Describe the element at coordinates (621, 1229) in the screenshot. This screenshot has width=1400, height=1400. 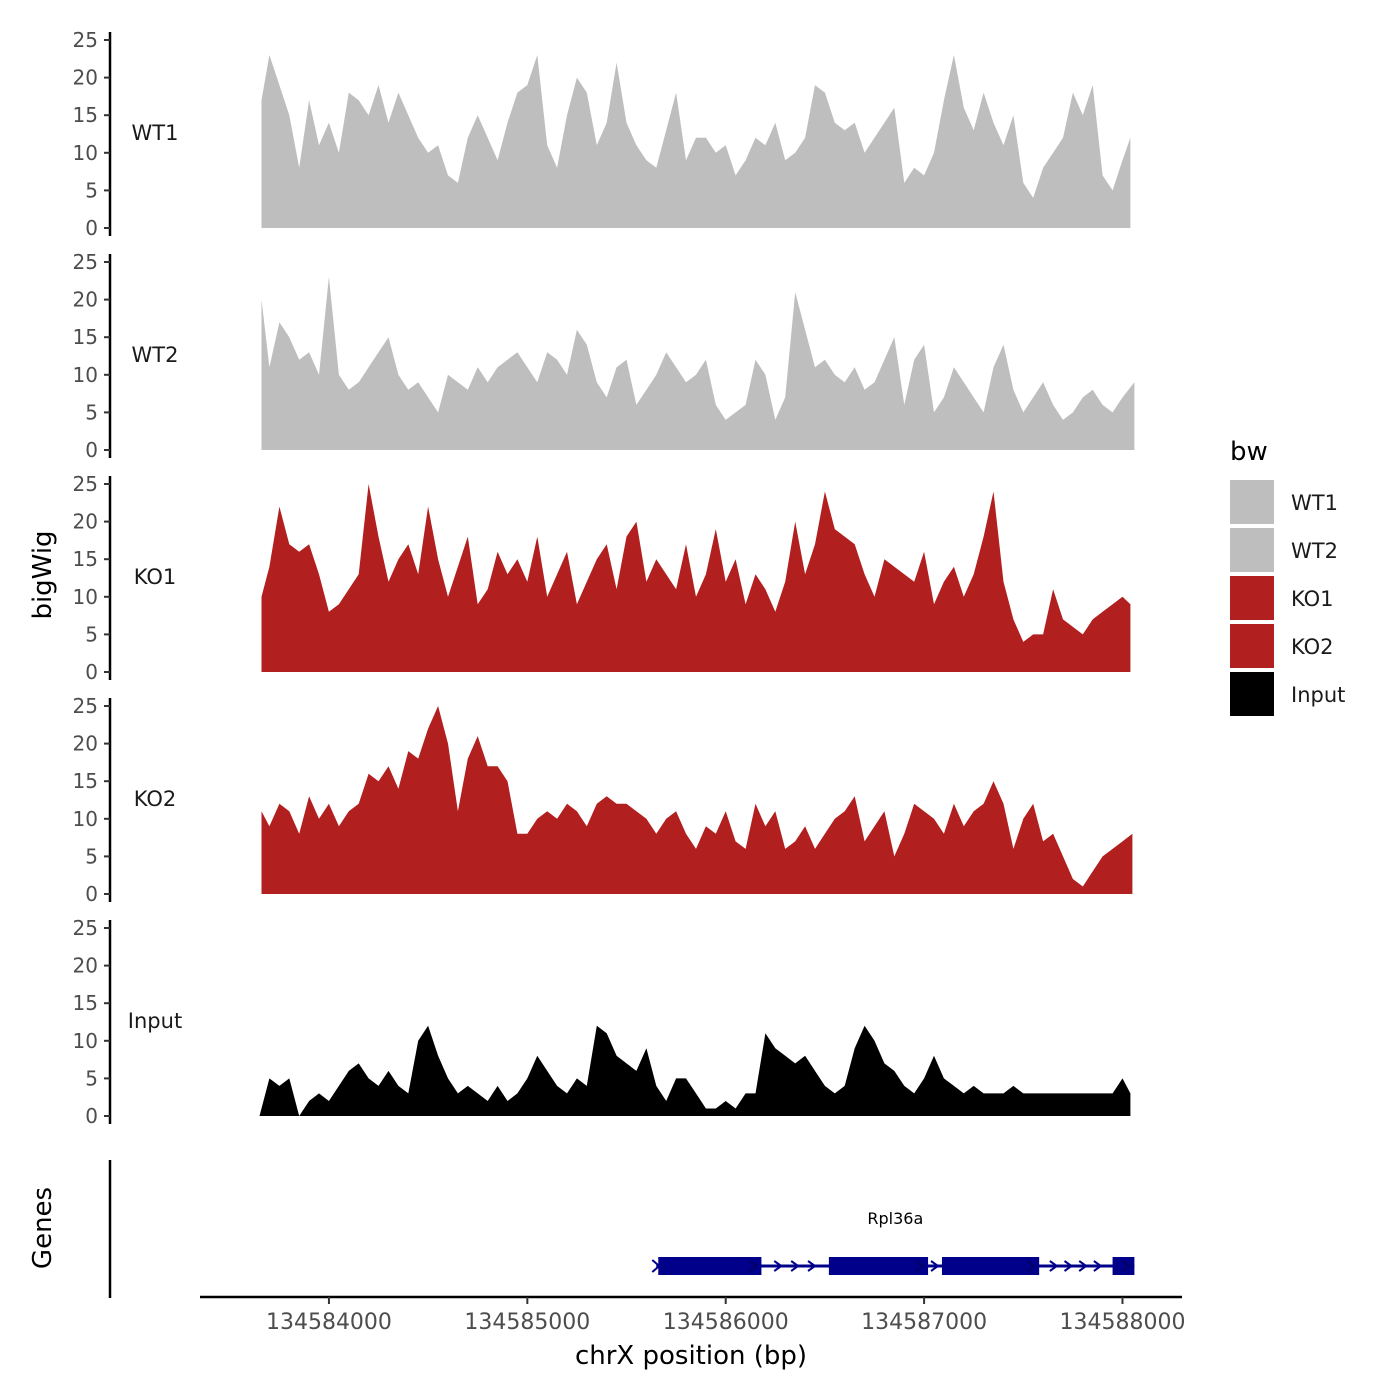
I see `genes-panel: Rpl36a` at that location.